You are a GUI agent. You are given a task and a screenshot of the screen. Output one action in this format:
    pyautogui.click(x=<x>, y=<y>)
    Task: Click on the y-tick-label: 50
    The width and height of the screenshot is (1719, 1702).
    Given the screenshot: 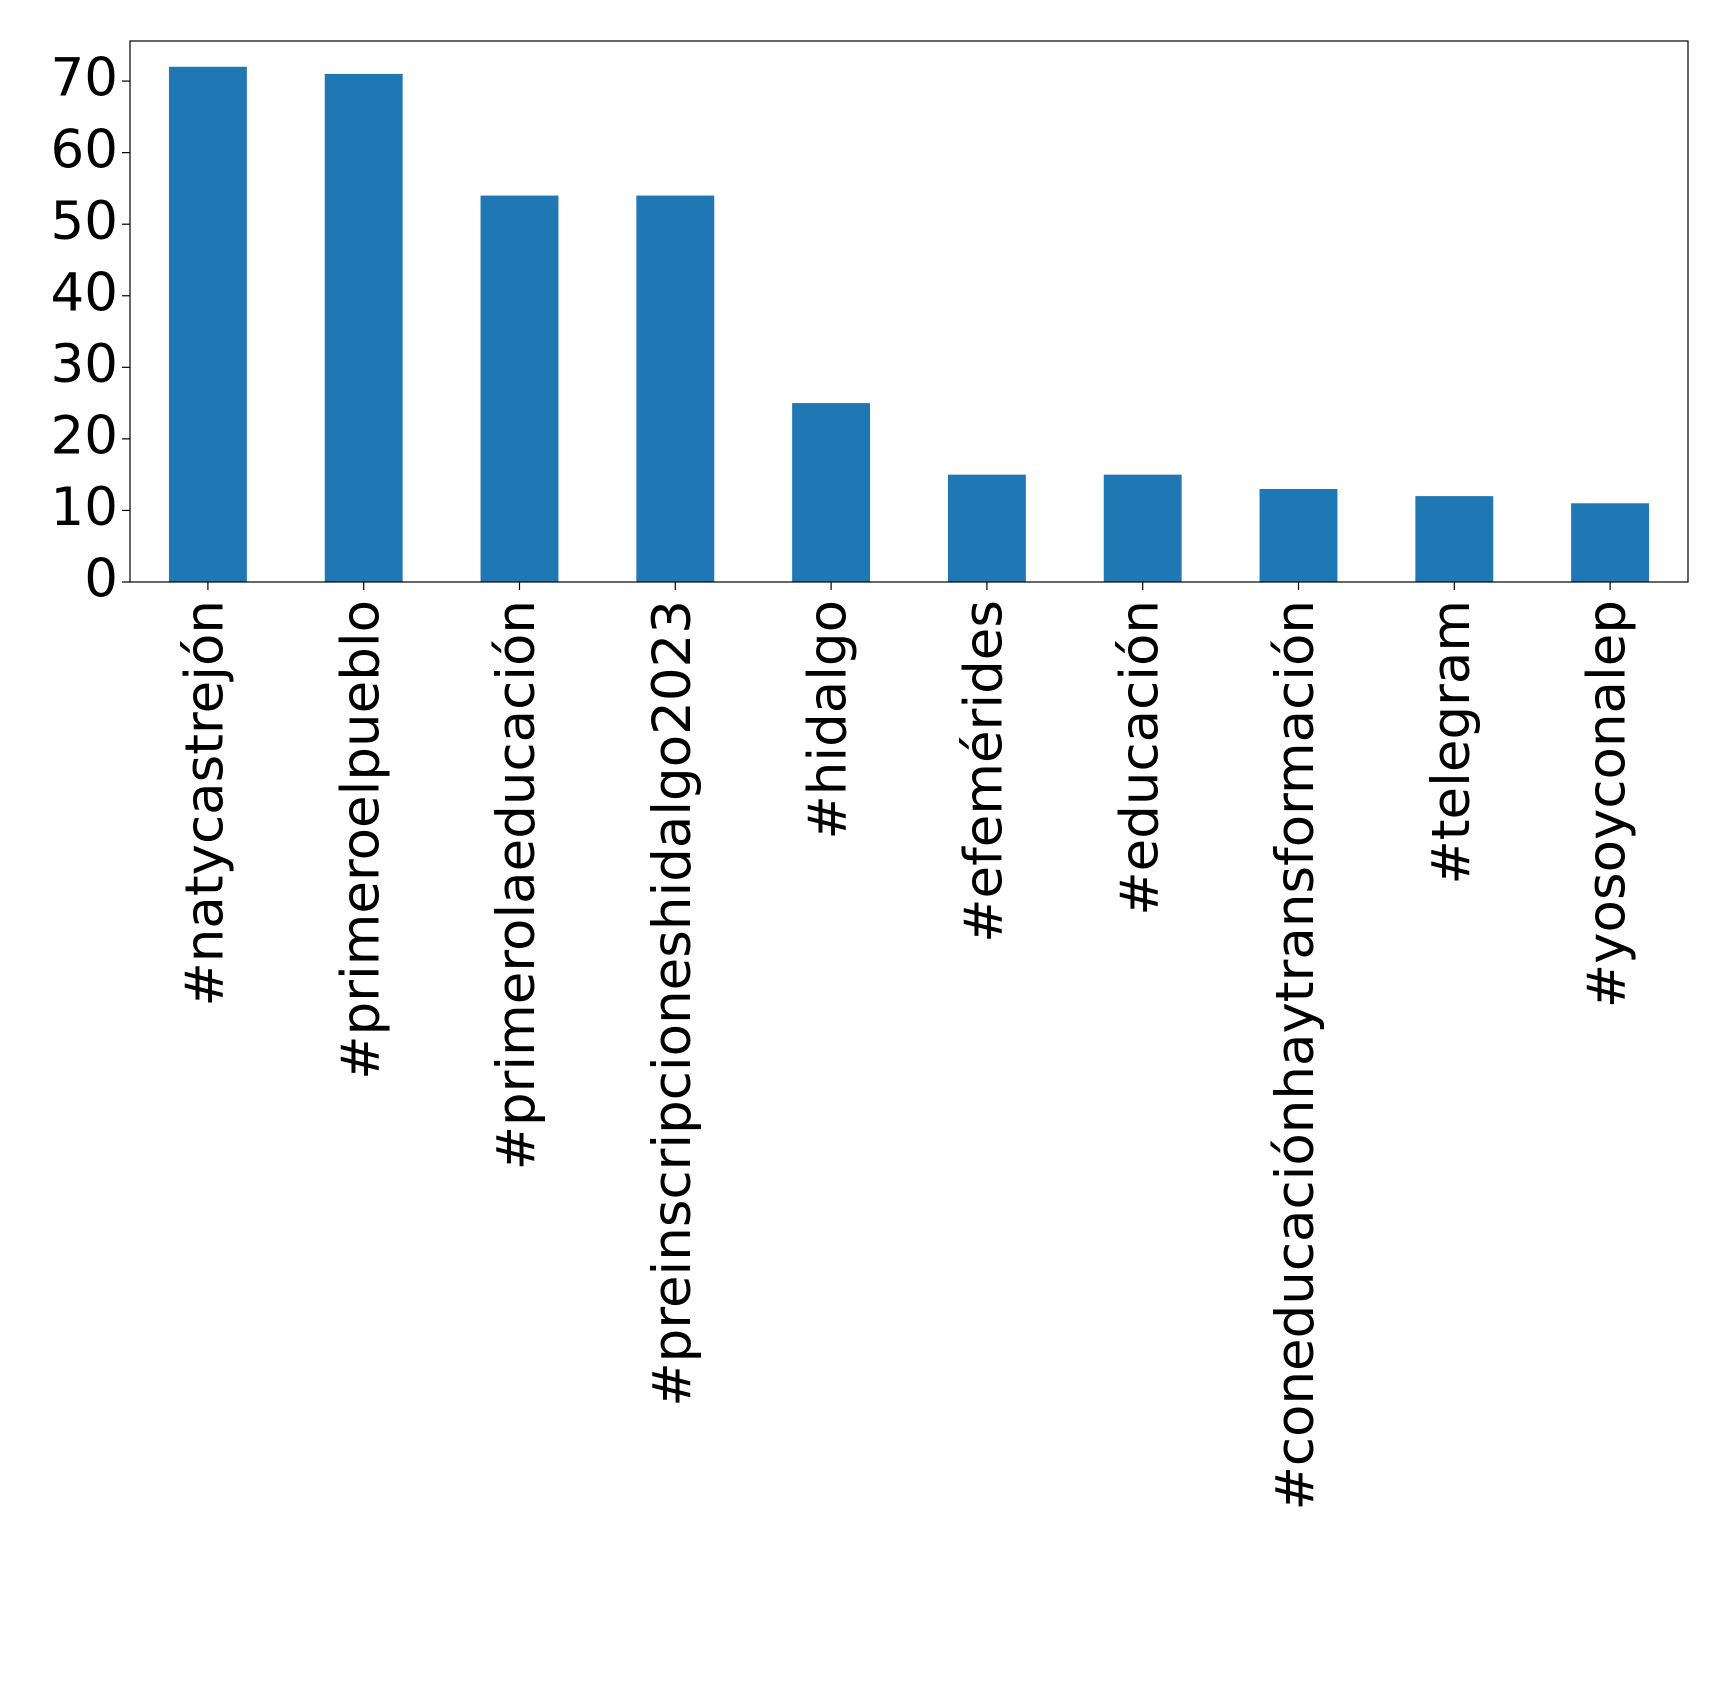 What is the action you would take?
    pyautogui.click(x=84, y=221)
    